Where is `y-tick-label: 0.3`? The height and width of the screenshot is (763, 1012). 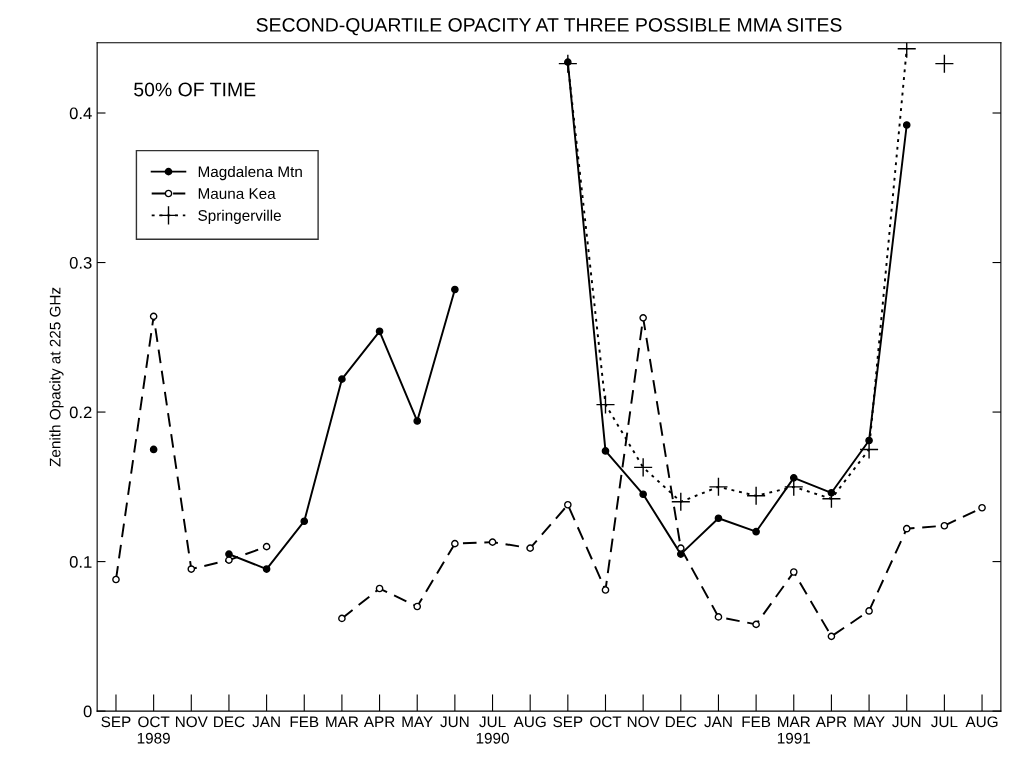 y-tick-label: 0.3 is located at coordinates (80, 262).